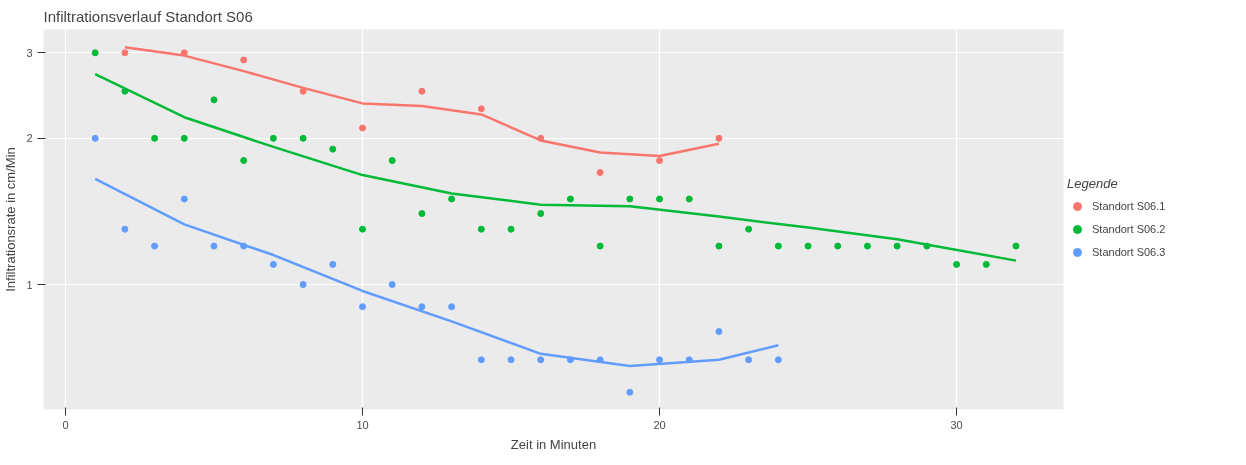  What do you see at coordinates (1093, 183) in the screenshot?
I see `legend-title: Legende` at bounding box center [1093, 183].